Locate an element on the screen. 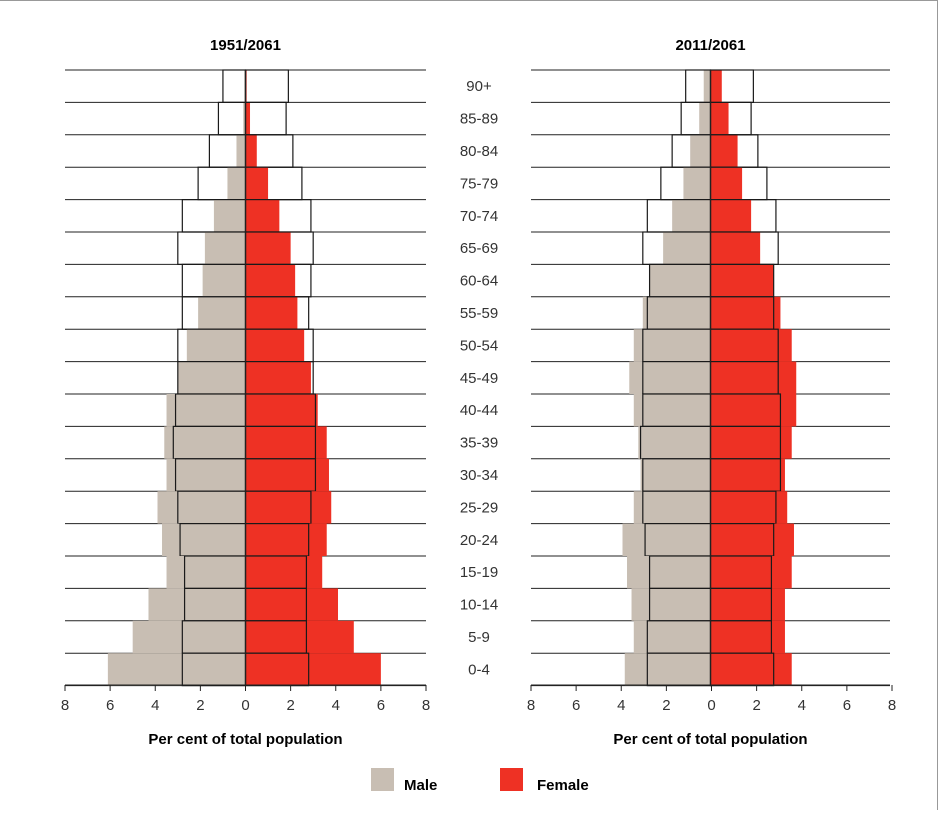 The width and height of the screenshot is (941, 813). age-label-85-89: 85-89 is located at coordinates (479, 119).